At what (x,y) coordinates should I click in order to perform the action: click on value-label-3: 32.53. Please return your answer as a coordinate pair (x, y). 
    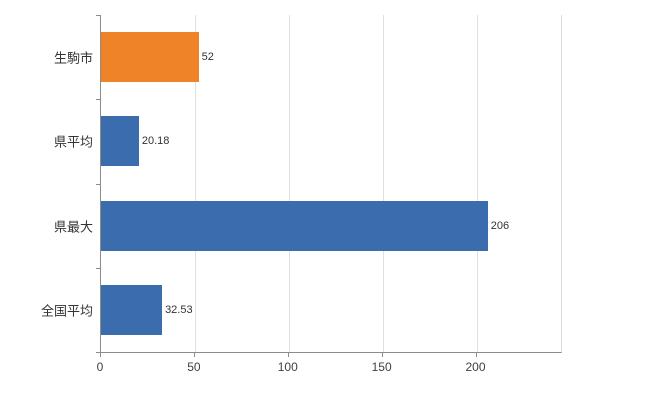
    Looking at the image, I should click on (179, 309).